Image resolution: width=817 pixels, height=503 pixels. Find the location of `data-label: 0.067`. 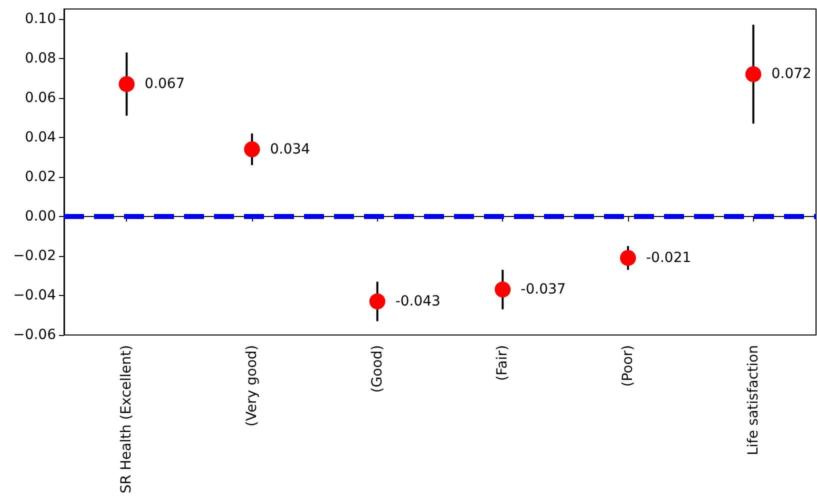

data-label: 0.067 is located at coordinates (164, 84).